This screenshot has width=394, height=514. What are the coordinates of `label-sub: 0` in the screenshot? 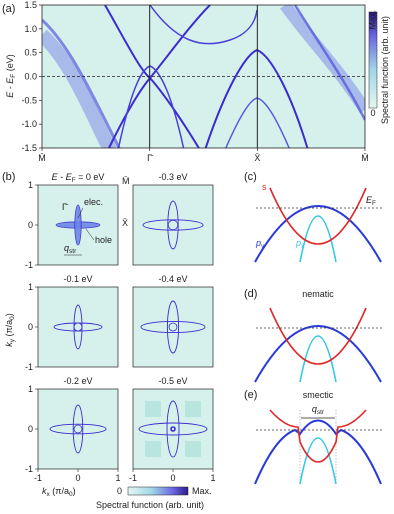 It's located at (71, 494).